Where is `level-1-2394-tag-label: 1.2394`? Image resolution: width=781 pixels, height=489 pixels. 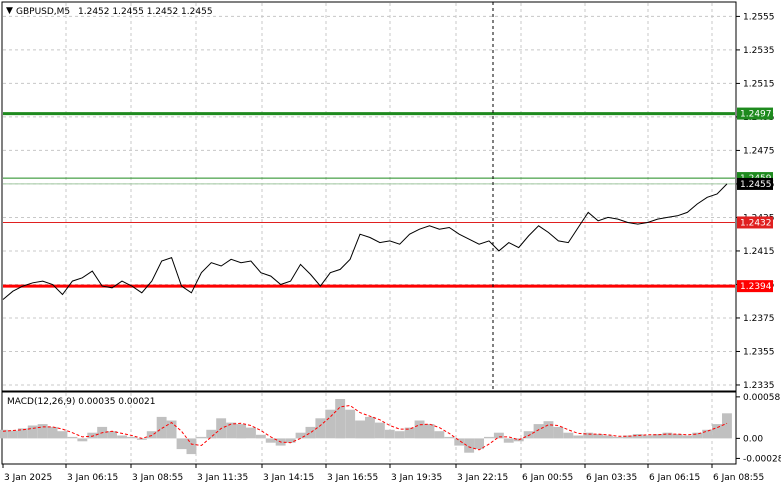
level-1-2394-tag-label: 1.2394 is located at coordinates (756, 287).